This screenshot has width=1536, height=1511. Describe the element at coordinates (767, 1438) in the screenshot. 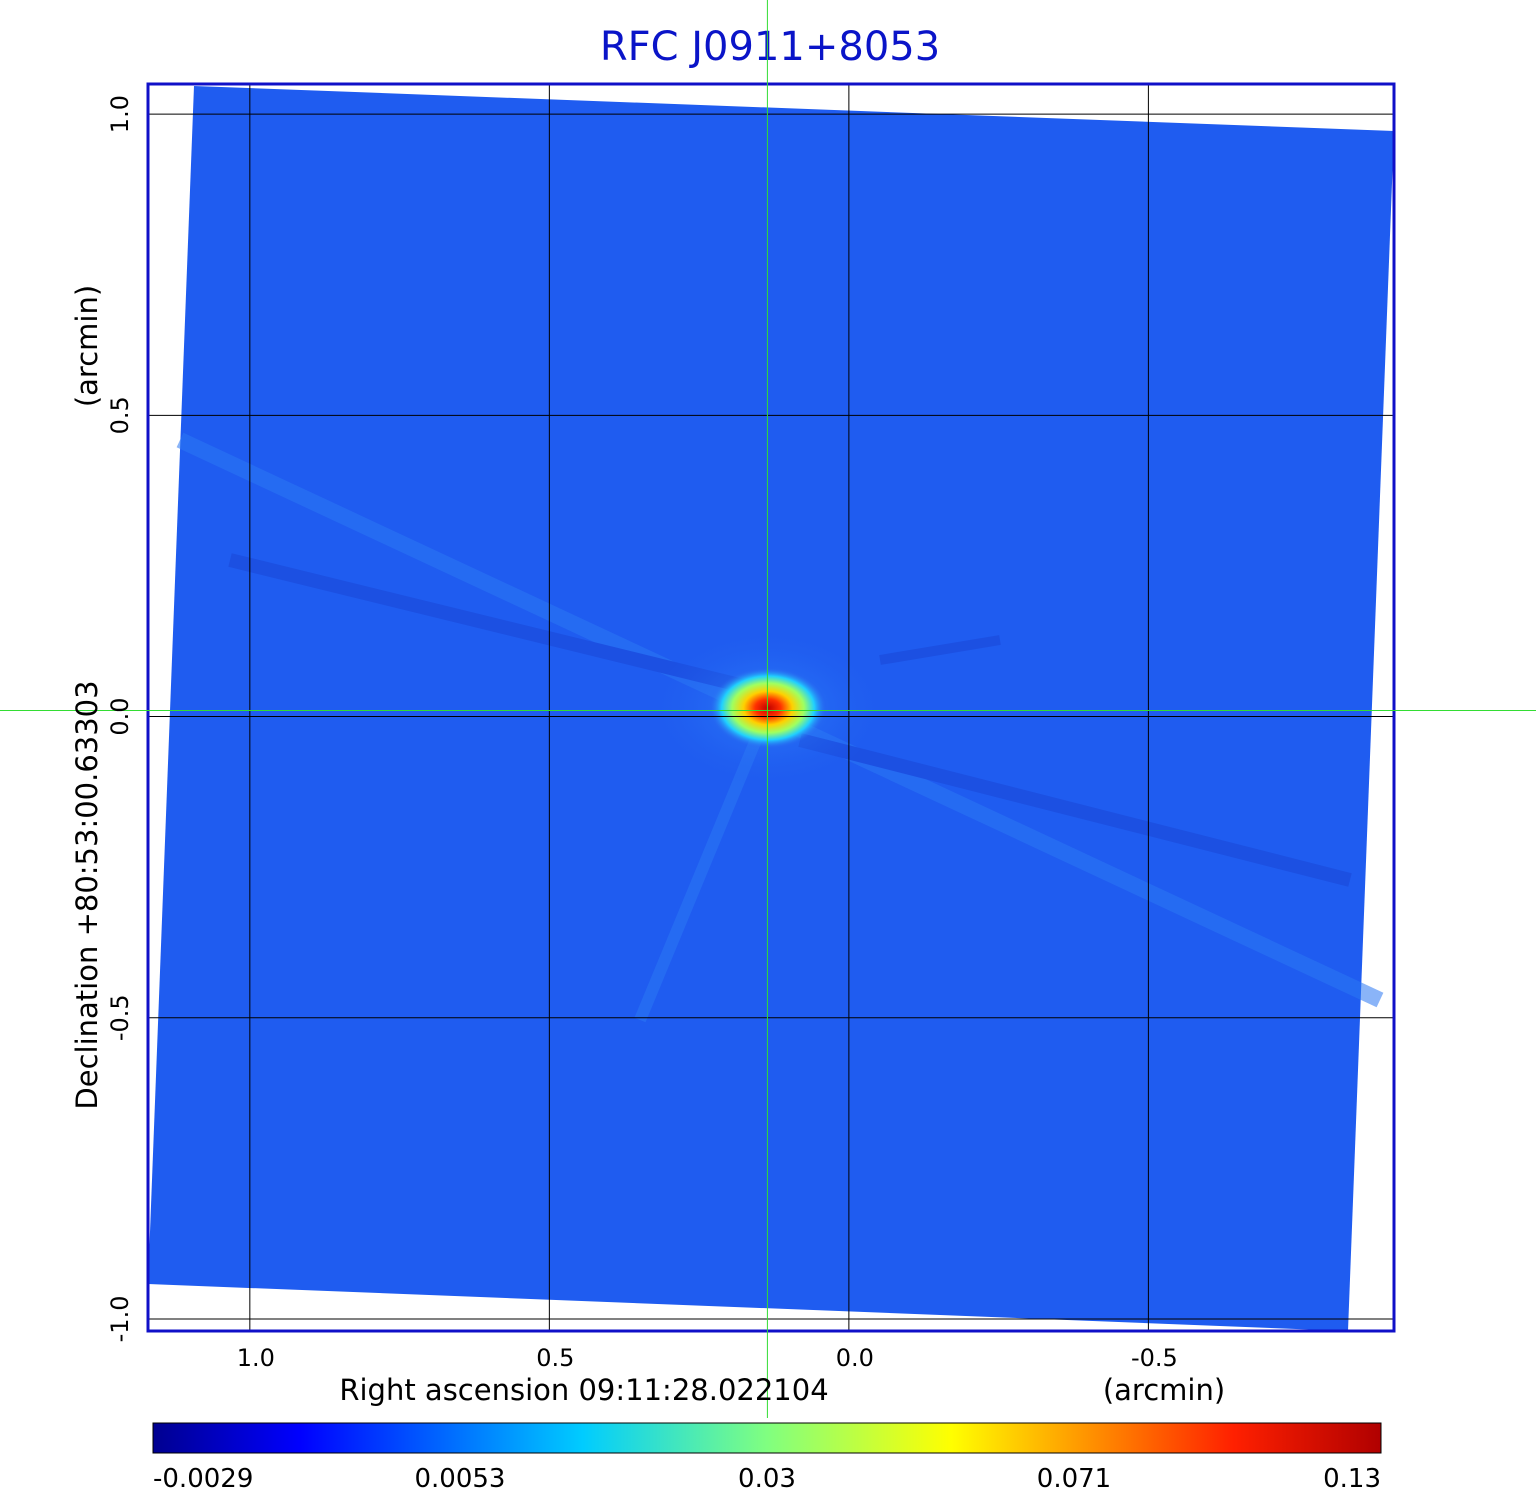

I see `colorbar` at that location.